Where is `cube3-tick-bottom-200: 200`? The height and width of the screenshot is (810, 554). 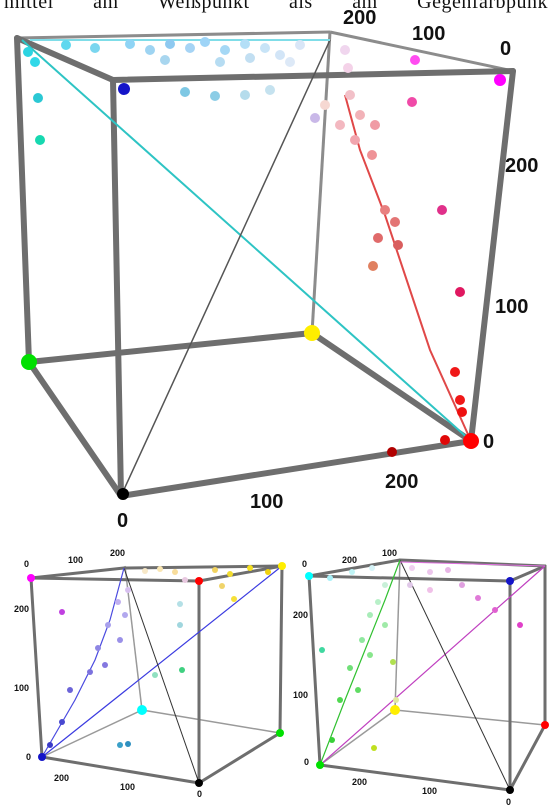
cube3-tick-bottom-200: 200 is located at coordinates (359, 782).